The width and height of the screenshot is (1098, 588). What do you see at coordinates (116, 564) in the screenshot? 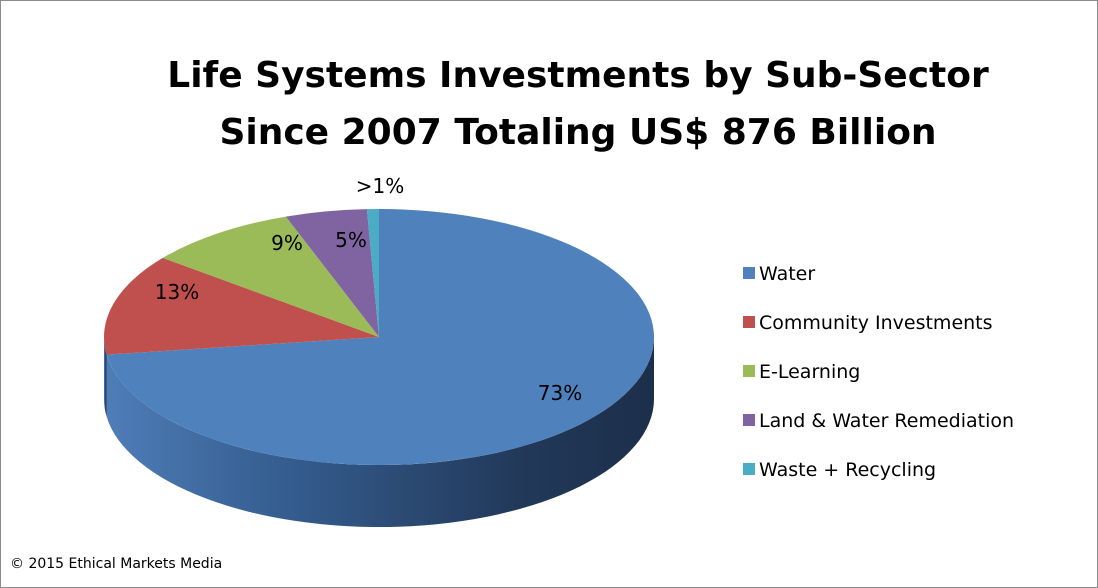
I see `copyright-text: © 2015 Ethical Markets Media` at bounding box center [116, 564].